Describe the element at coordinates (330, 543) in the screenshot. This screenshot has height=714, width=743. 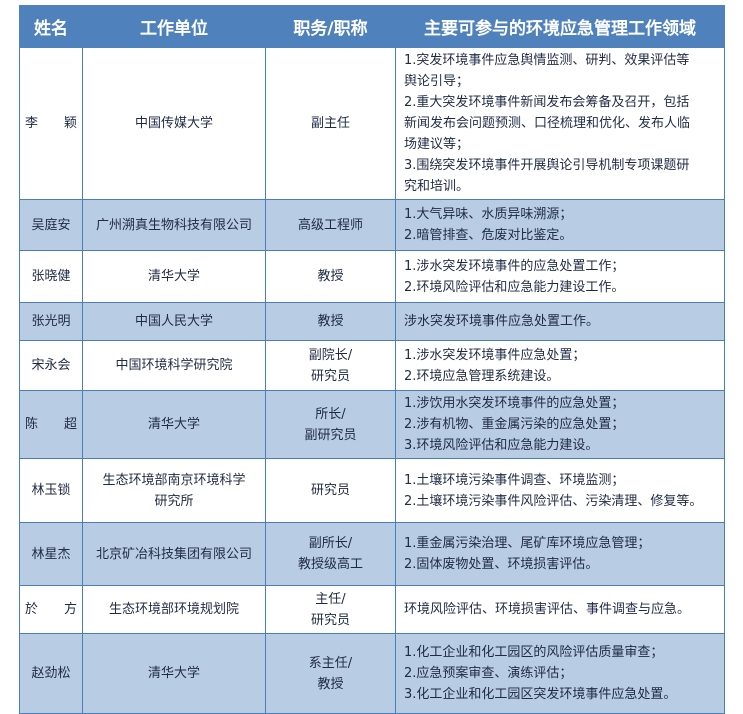
I see `cell-title-line: 副所长/` at that location.